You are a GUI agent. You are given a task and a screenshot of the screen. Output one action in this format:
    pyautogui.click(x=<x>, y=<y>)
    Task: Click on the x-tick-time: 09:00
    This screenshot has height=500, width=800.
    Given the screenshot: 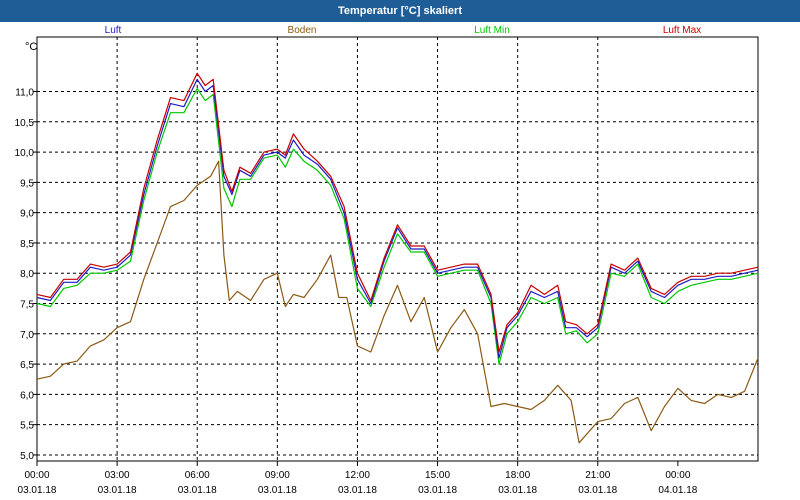 What is the action you would take?
    pyautogui.click(x=277, y=475)
    